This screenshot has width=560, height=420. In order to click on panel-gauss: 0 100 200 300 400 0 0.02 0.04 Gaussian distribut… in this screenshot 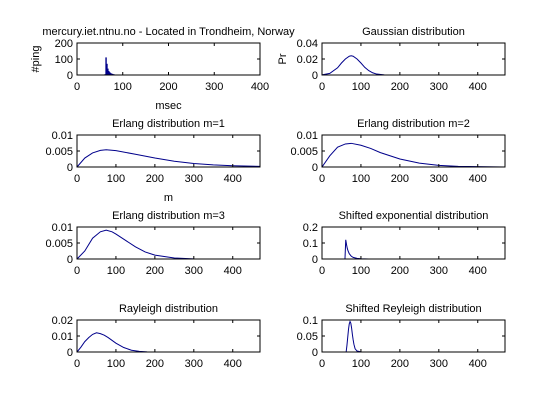, I will do `click(391, 59)`.